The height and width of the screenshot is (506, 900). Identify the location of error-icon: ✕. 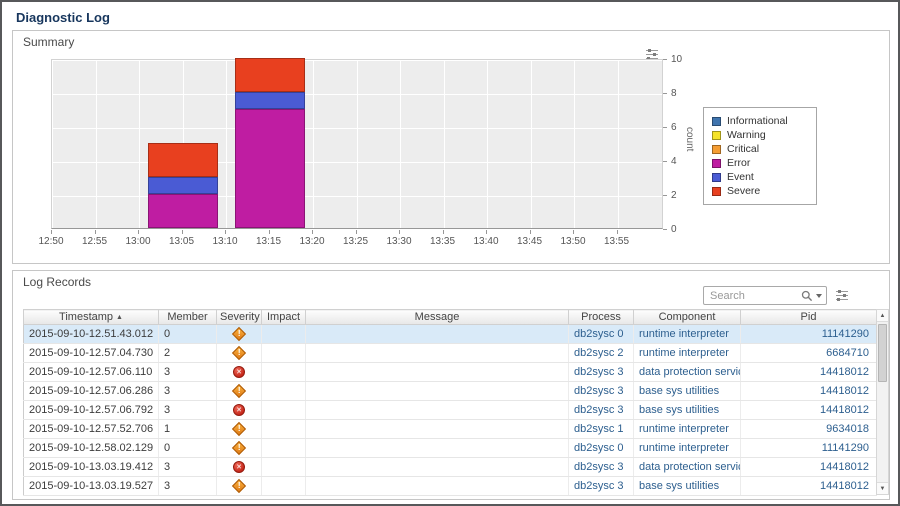
(239, 372).